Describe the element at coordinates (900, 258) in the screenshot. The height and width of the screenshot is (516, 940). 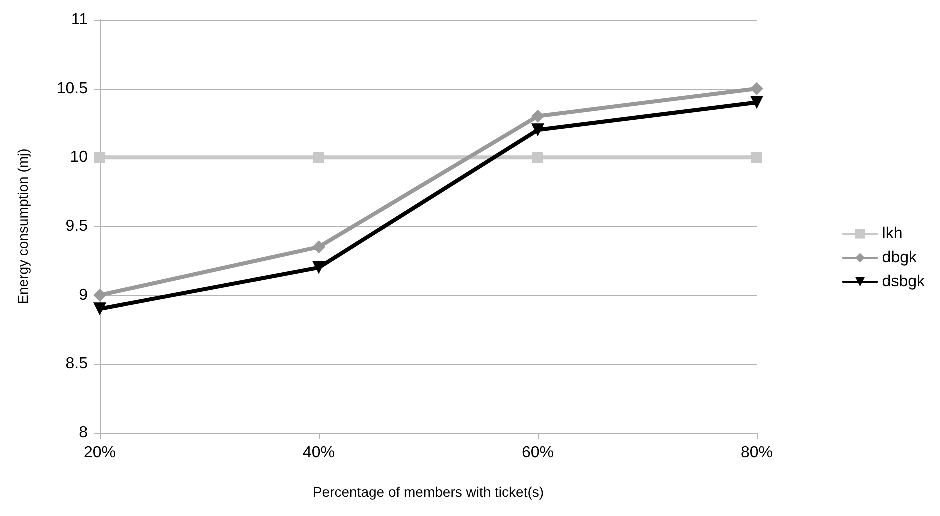
I see `legend-label: dbgk` at that location.